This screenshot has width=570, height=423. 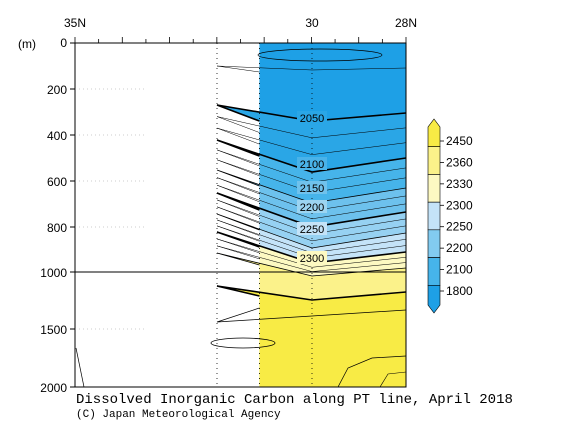 I want to click on y-tick-label: 800, so click(x=57, y=228).